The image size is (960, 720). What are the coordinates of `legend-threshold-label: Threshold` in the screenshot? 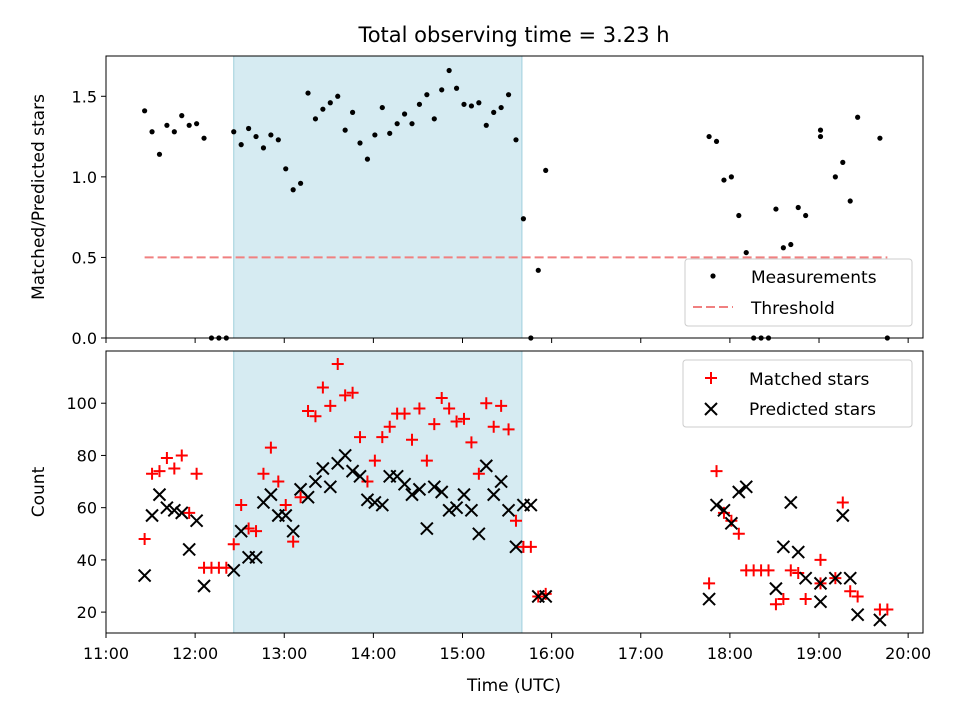 It's located at (792, 309).